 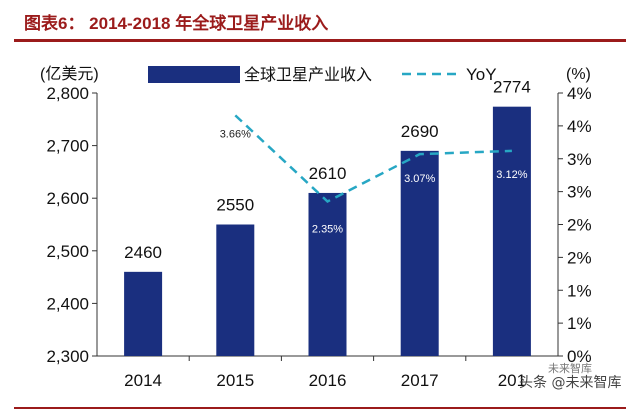 I want to click on y-left-tick-label: 2,300, so click(x=67, y=356).